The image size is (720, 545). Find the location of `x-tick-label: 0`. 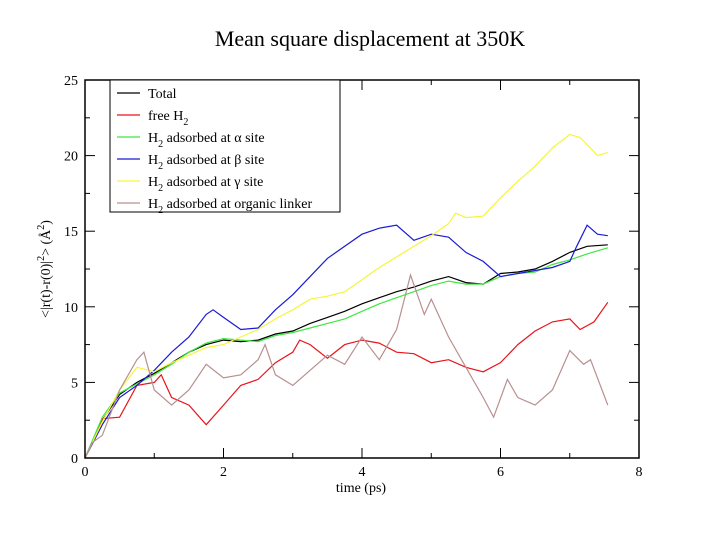

x-tick-label: 0 is located at coordinates (85, 472).